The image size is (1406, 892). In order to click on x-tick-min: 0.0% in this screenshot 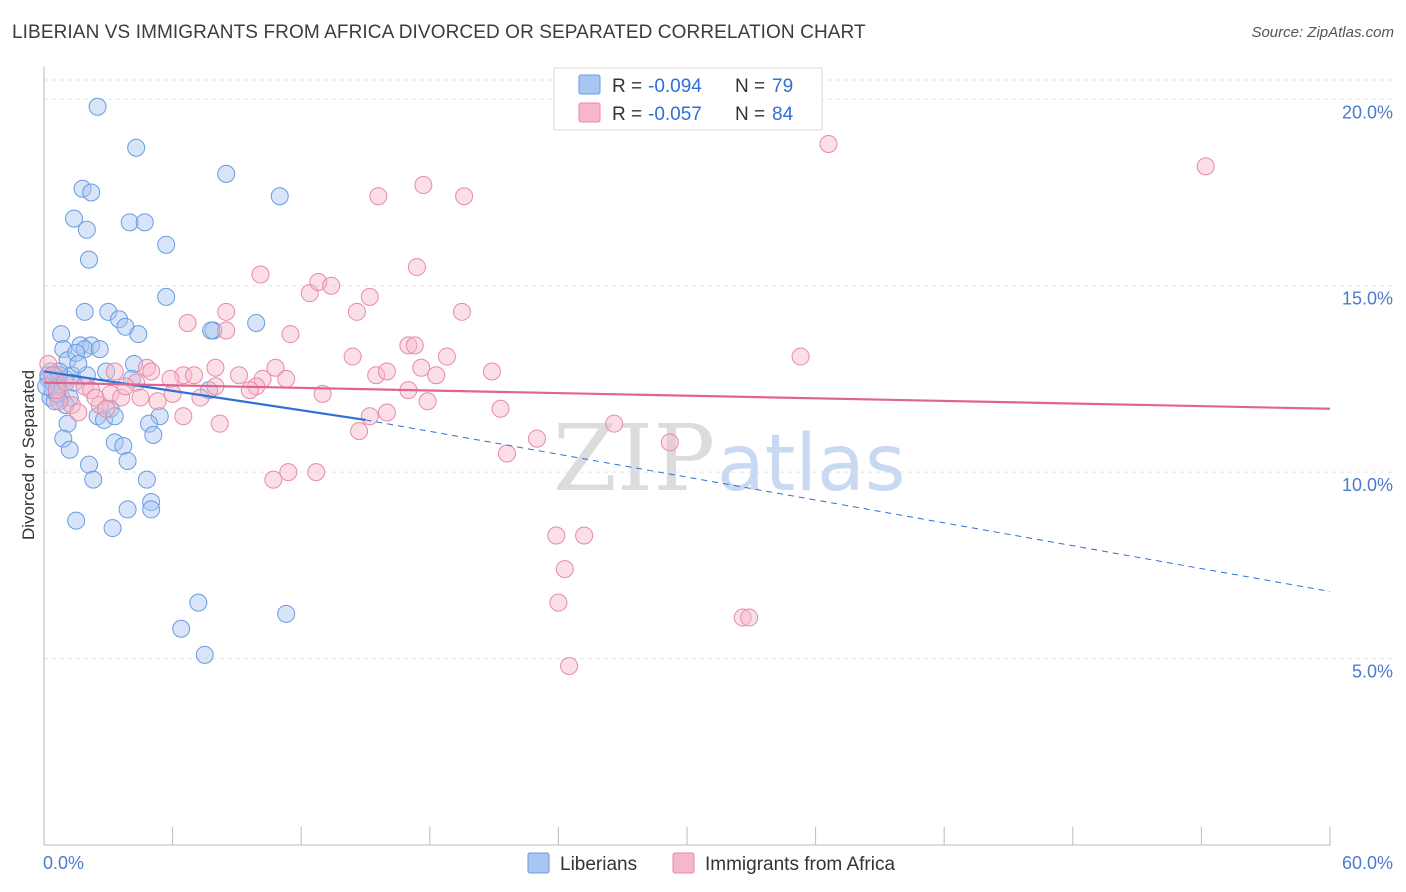, I will do `click(63, 863)`.